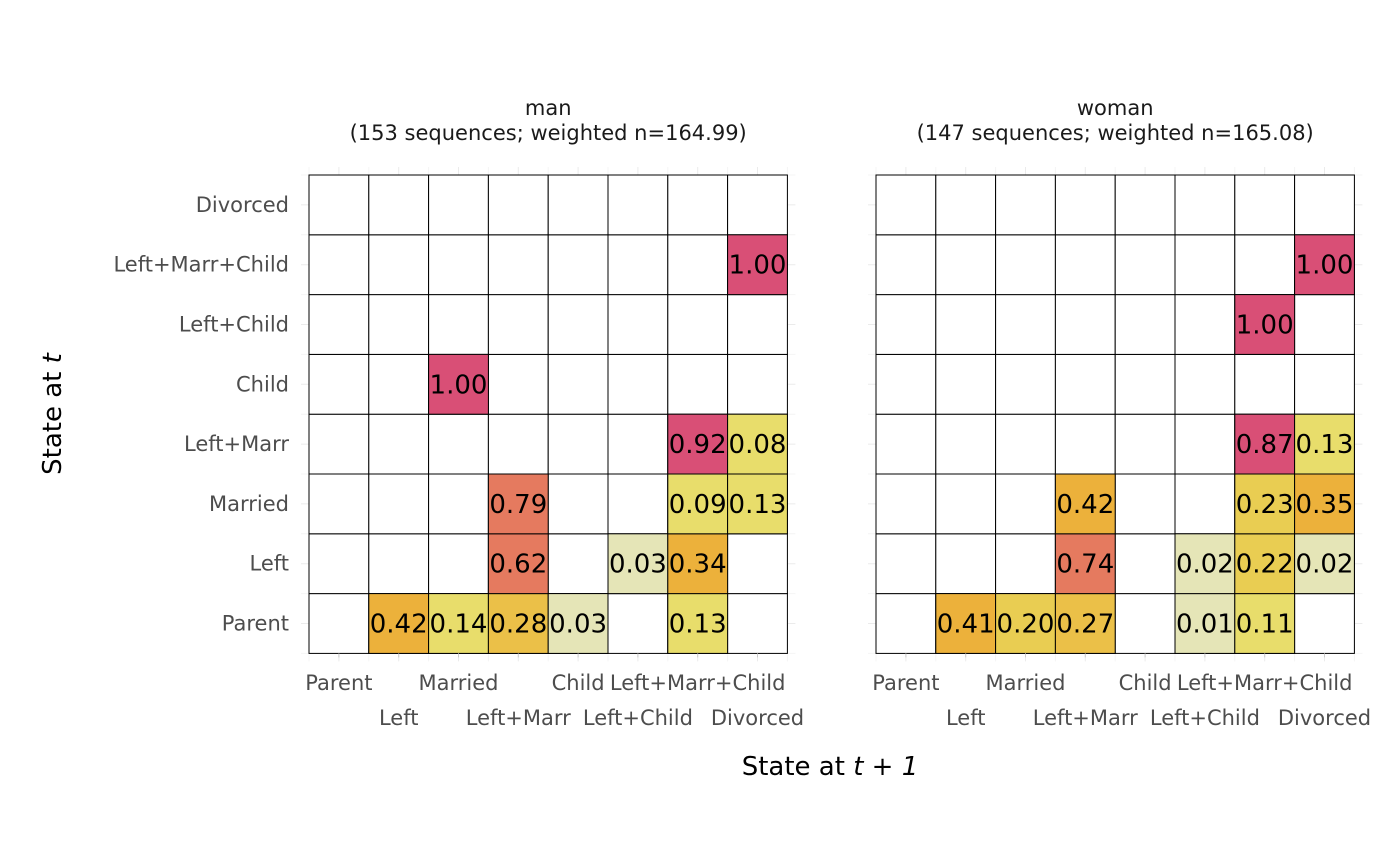  I want to click on data-label-Parent-to-Left+Marr+Child: 0.11, so click(1265, 625).